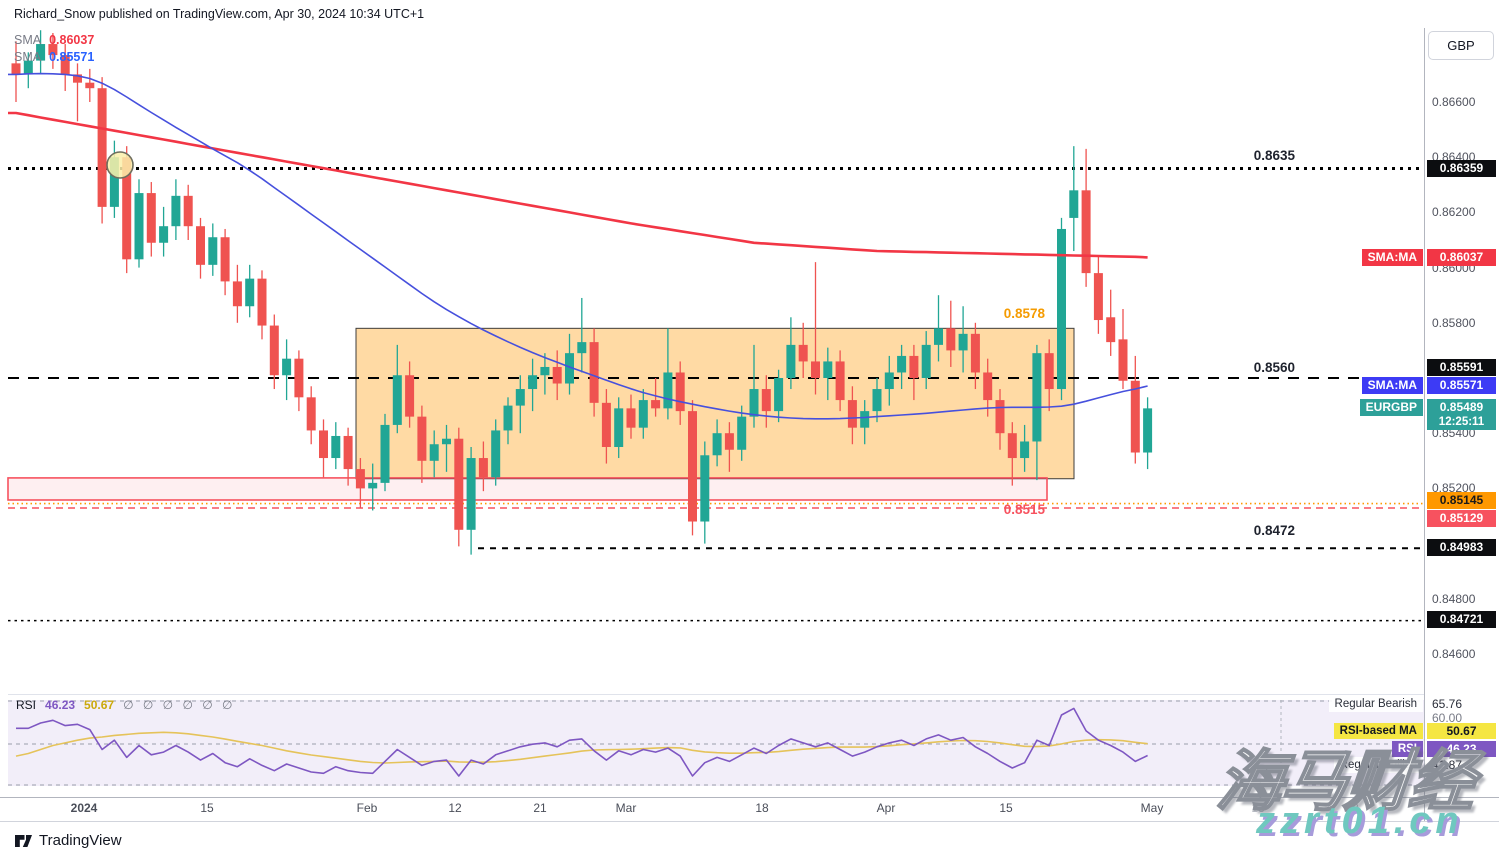  Describe the element at coordinates (1274, 367) in the screenshot. I see `level-label-0.8560: 0.8560` at that location.